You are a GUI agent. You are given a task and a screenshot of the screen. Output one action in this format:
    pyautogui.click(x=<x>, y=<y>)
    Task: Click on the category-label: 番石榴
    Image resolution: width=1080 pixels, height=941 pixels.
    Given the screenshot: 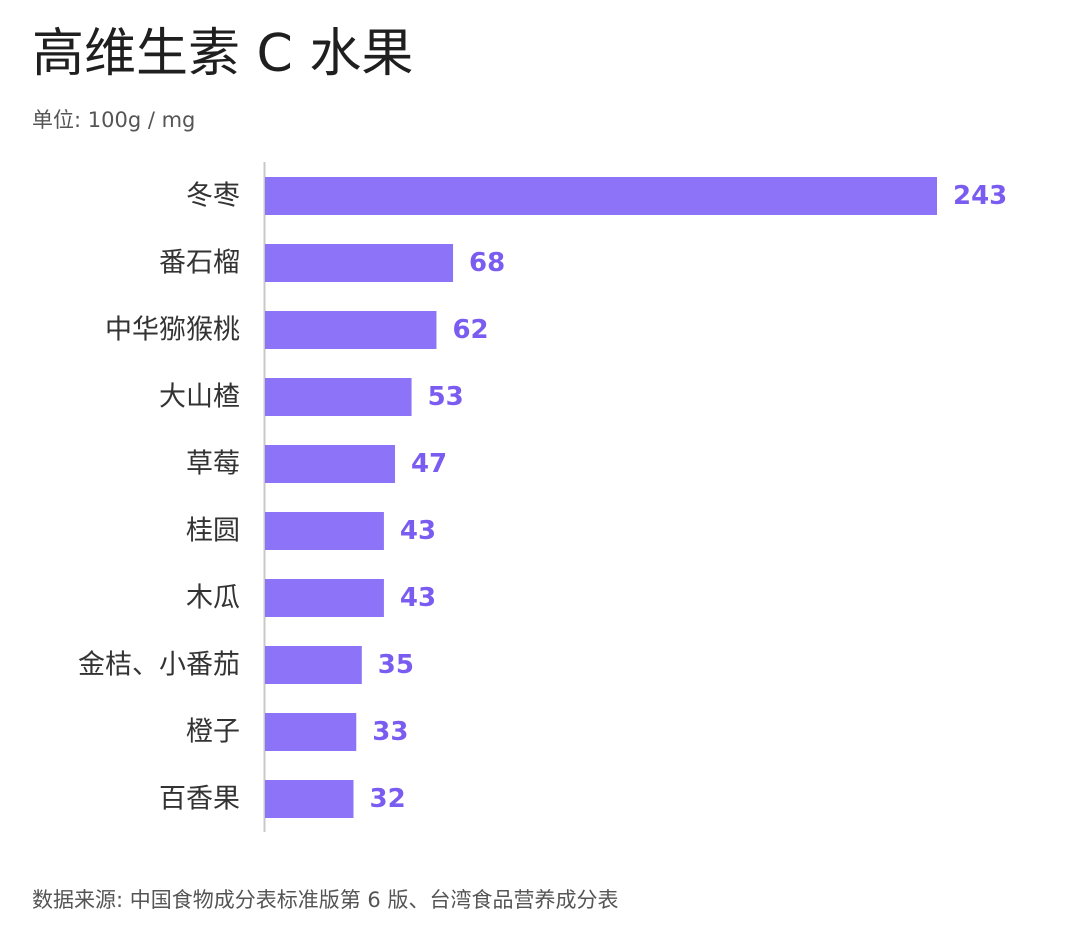 What is the action you would take?
    pyautogui.click(x=199, y=263)
    